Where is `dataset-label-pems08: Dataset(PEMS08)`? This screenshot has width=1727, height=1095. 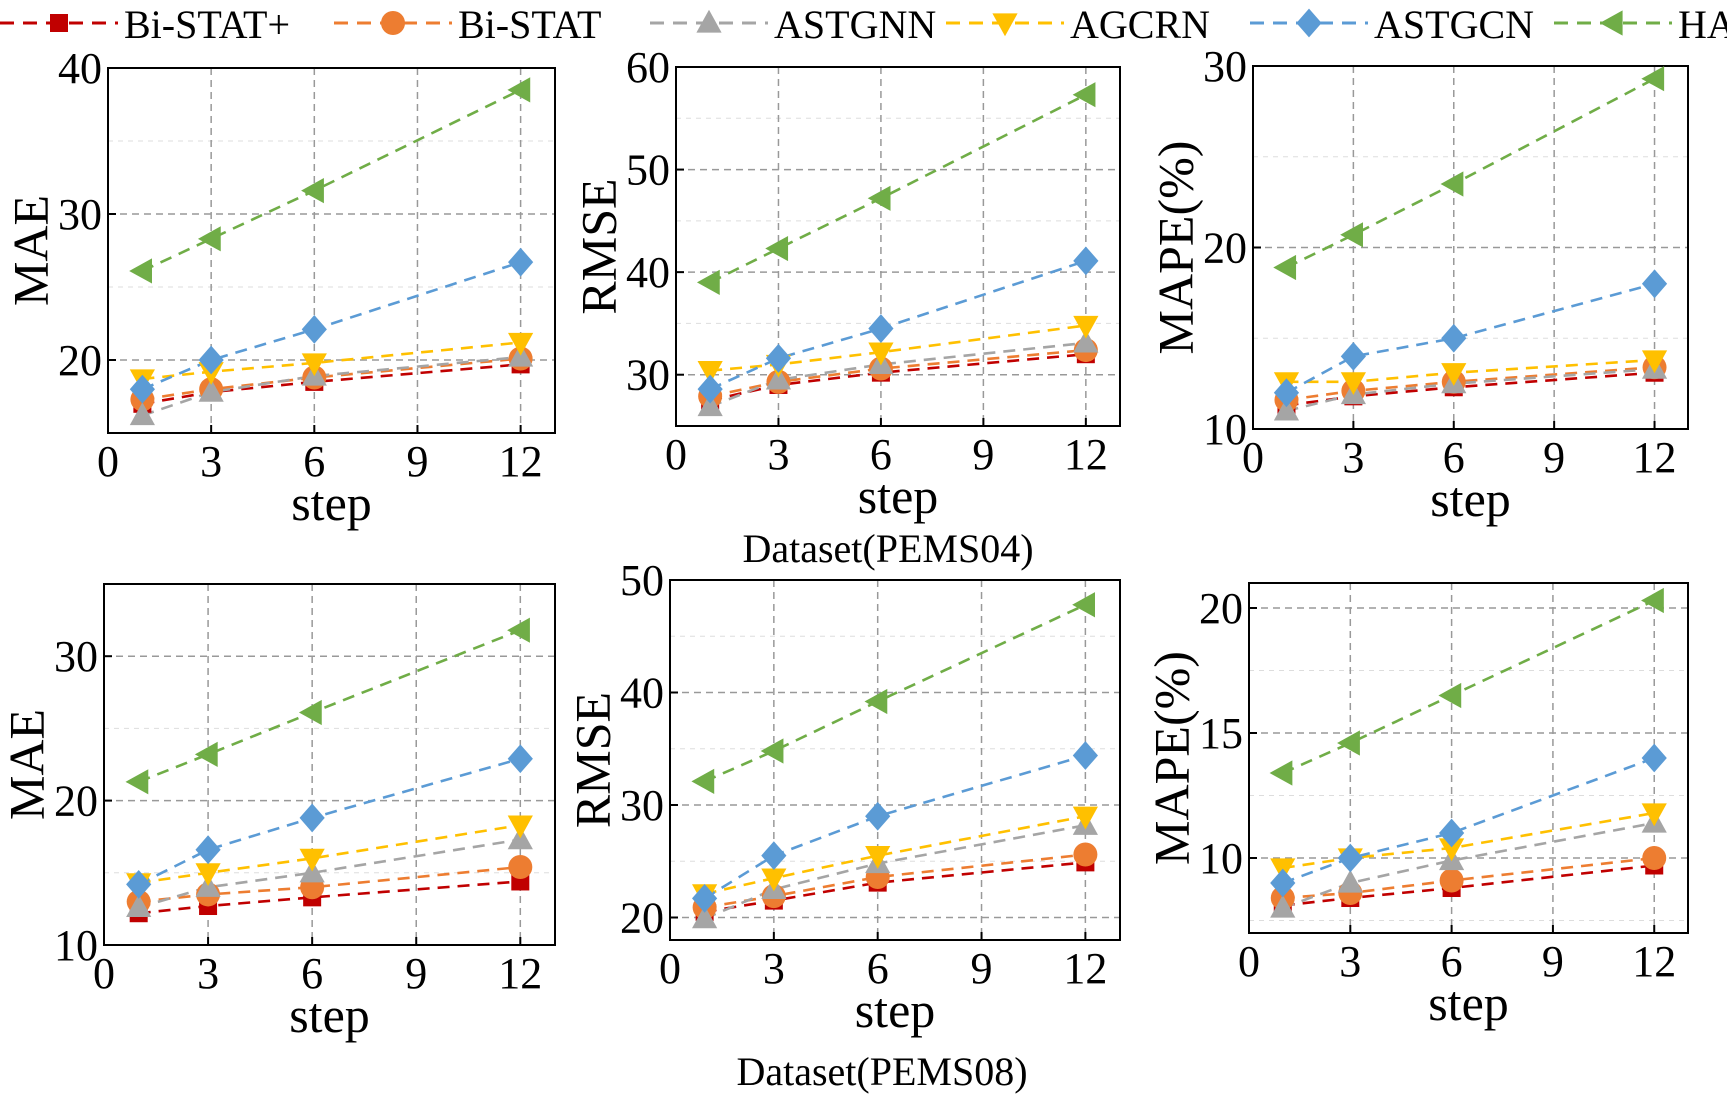 dataset-label-pems08: Dataset(PEMS08) is located at coordinates (881, 1071).